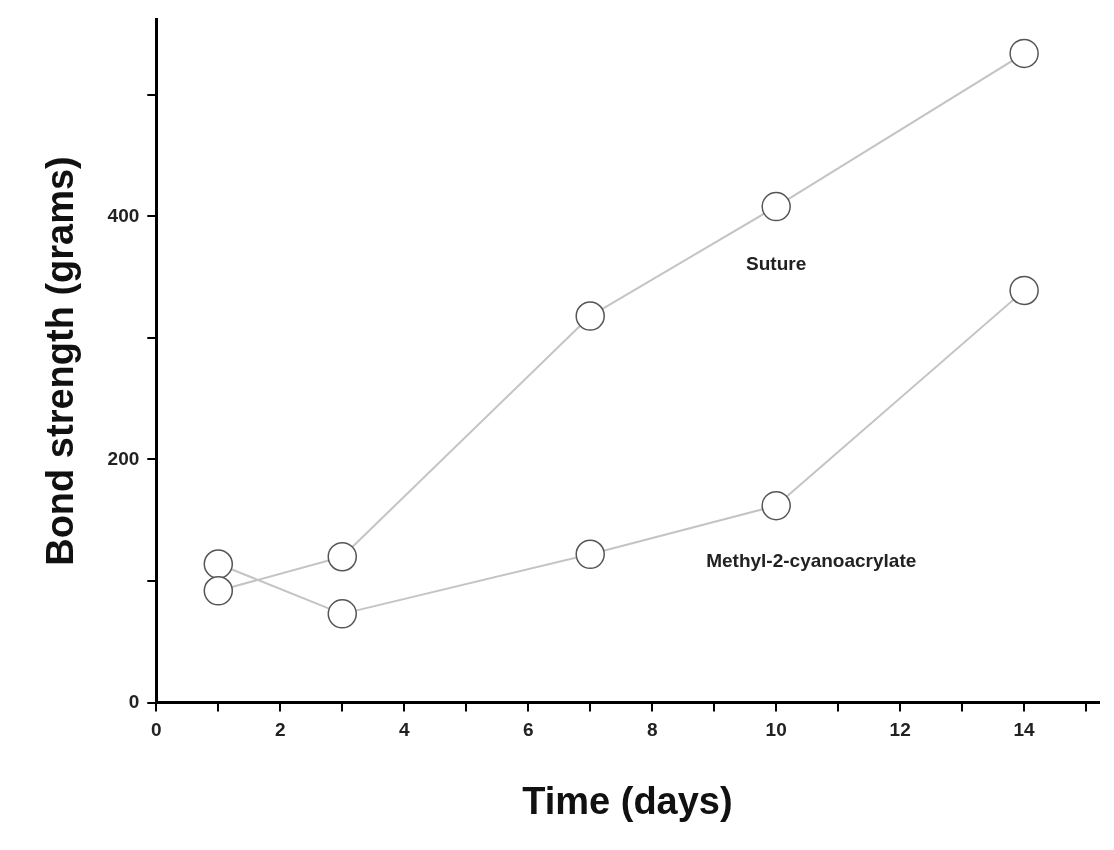 This screenshot has width=1114, height=850. What do you see at coordinates (123, 215) in the screenshot?
I see `y-tick-label: 400` at bounding box center [123, 215].